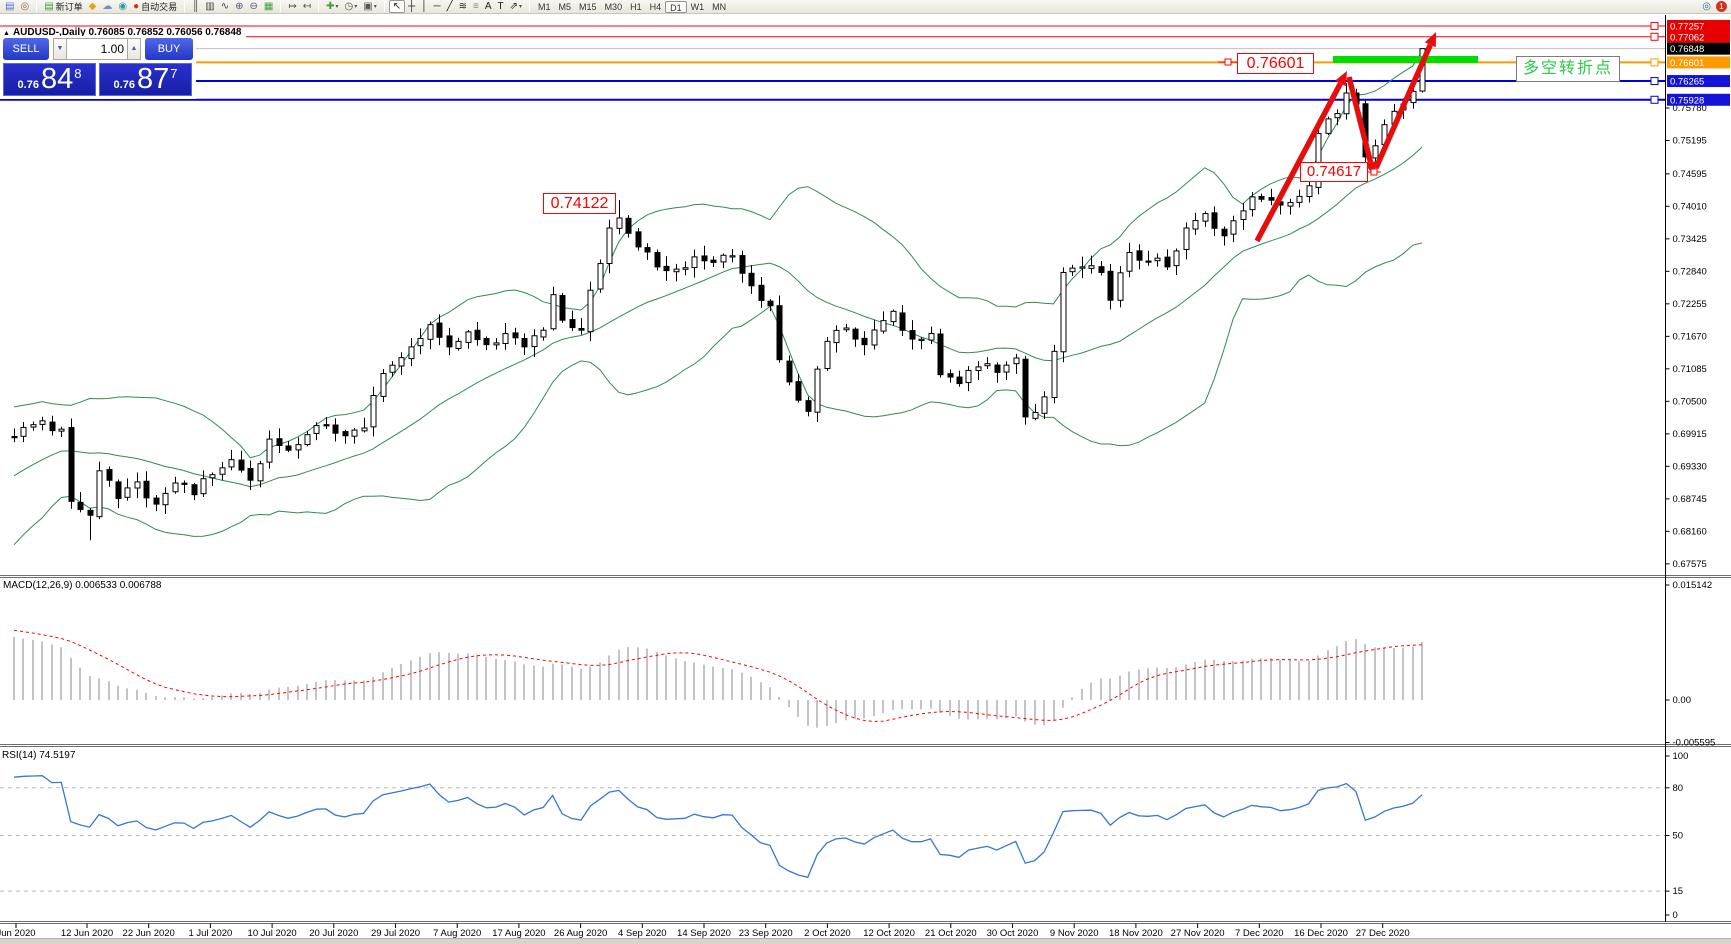 The height and width of the screenshot is (944, 1731). What do you see at coordinates (107, 6) in the screenshot?
I see `profile-icon: ☁` at bounding box center [107, 6].